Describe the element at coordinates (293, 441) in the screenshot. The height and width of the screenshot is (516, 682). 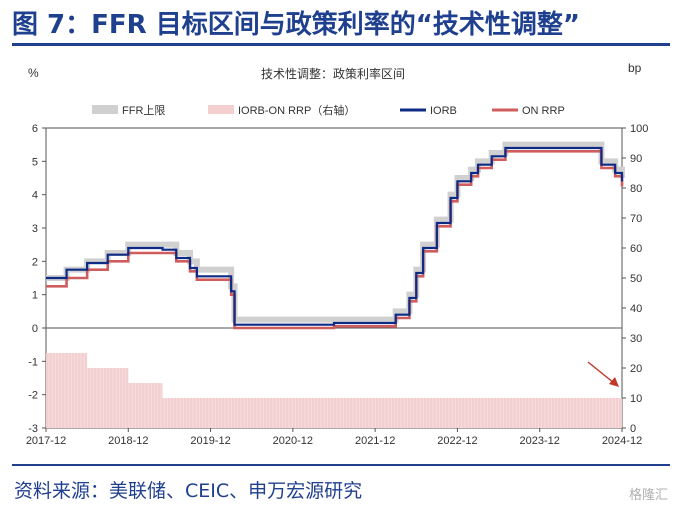
I see `x-tick-label: 2020-12` at that location.